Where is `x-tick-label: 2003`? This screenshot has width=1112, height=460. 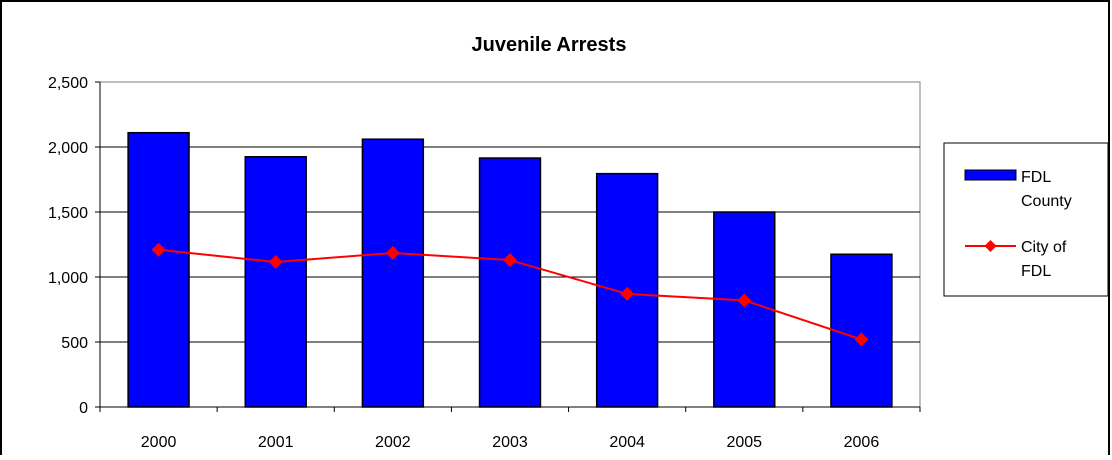 x-tick-label: 2003 is located at coordinates (510, 442).